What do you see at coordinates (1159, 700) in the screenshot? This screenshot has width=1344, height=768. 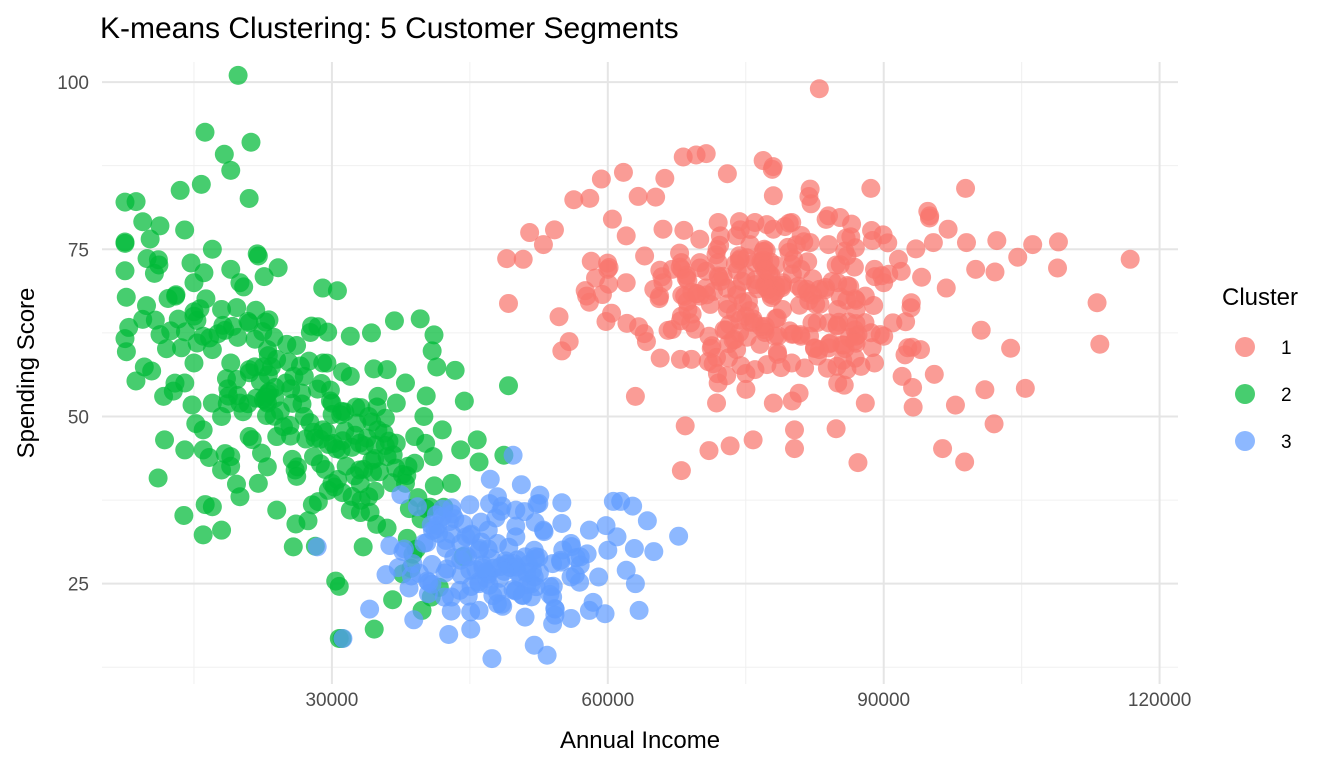 I see `x-tick-label: 120000` at bounding box center [1159, 700].